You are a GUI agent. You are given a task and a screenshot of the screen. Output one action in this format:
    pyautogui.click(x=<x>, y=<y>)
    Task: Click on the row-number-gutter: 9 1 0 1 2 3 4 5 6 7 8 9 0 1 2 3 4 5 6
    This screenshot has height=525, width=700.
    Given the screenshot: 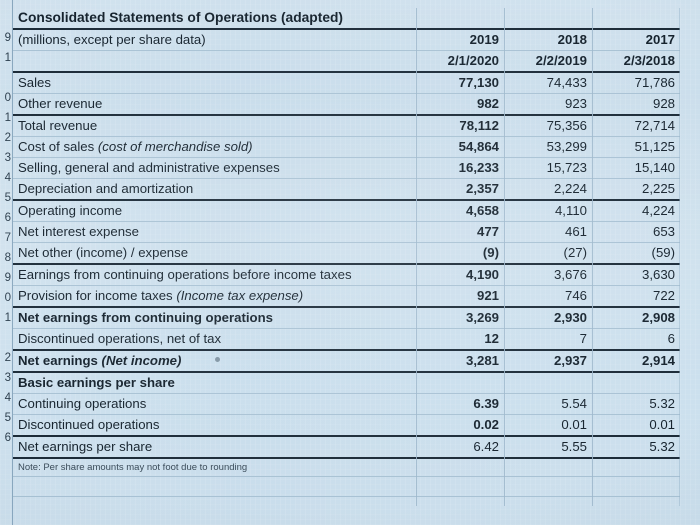 What is the action you would take?
    pyautogui.click(x=6, y=262)
    